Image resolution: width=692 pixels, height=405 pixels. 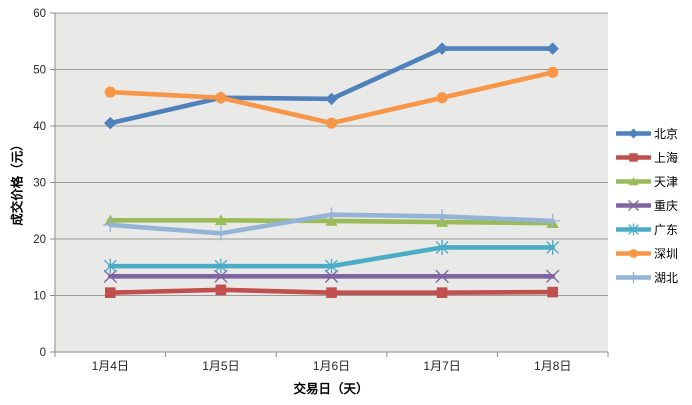 I want to click on y-tick-label-10: 10, so click(x=39, y=297).